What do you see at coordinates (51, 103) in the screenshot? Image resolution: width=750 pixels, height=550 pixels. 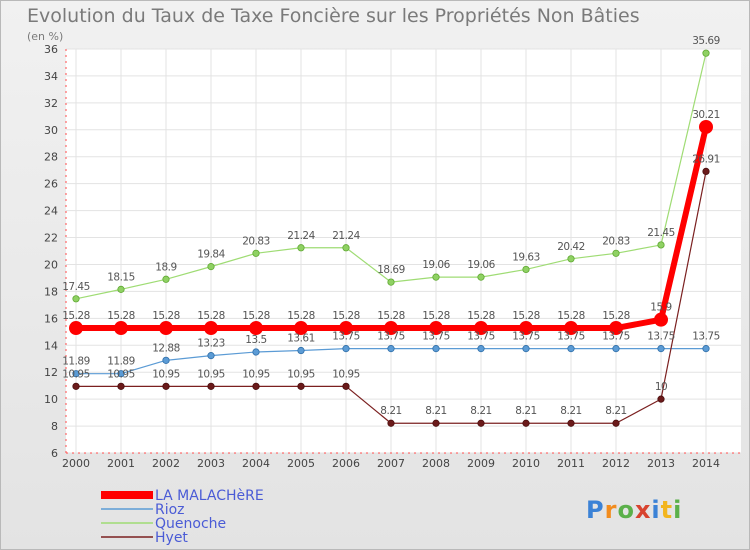 I see `y-tick-label: 32` at bounding box center [51, 103].